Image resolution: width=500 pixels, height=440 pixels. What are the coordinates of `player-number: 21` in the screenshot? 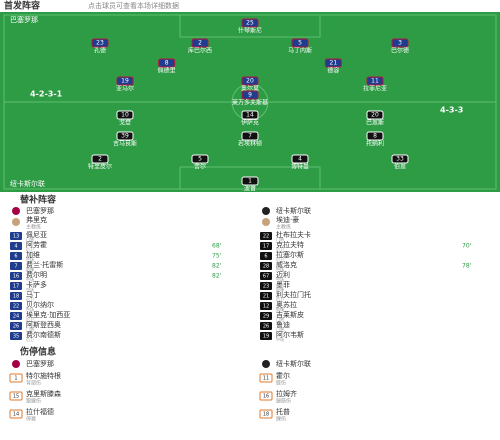 It's located at (334, 63).